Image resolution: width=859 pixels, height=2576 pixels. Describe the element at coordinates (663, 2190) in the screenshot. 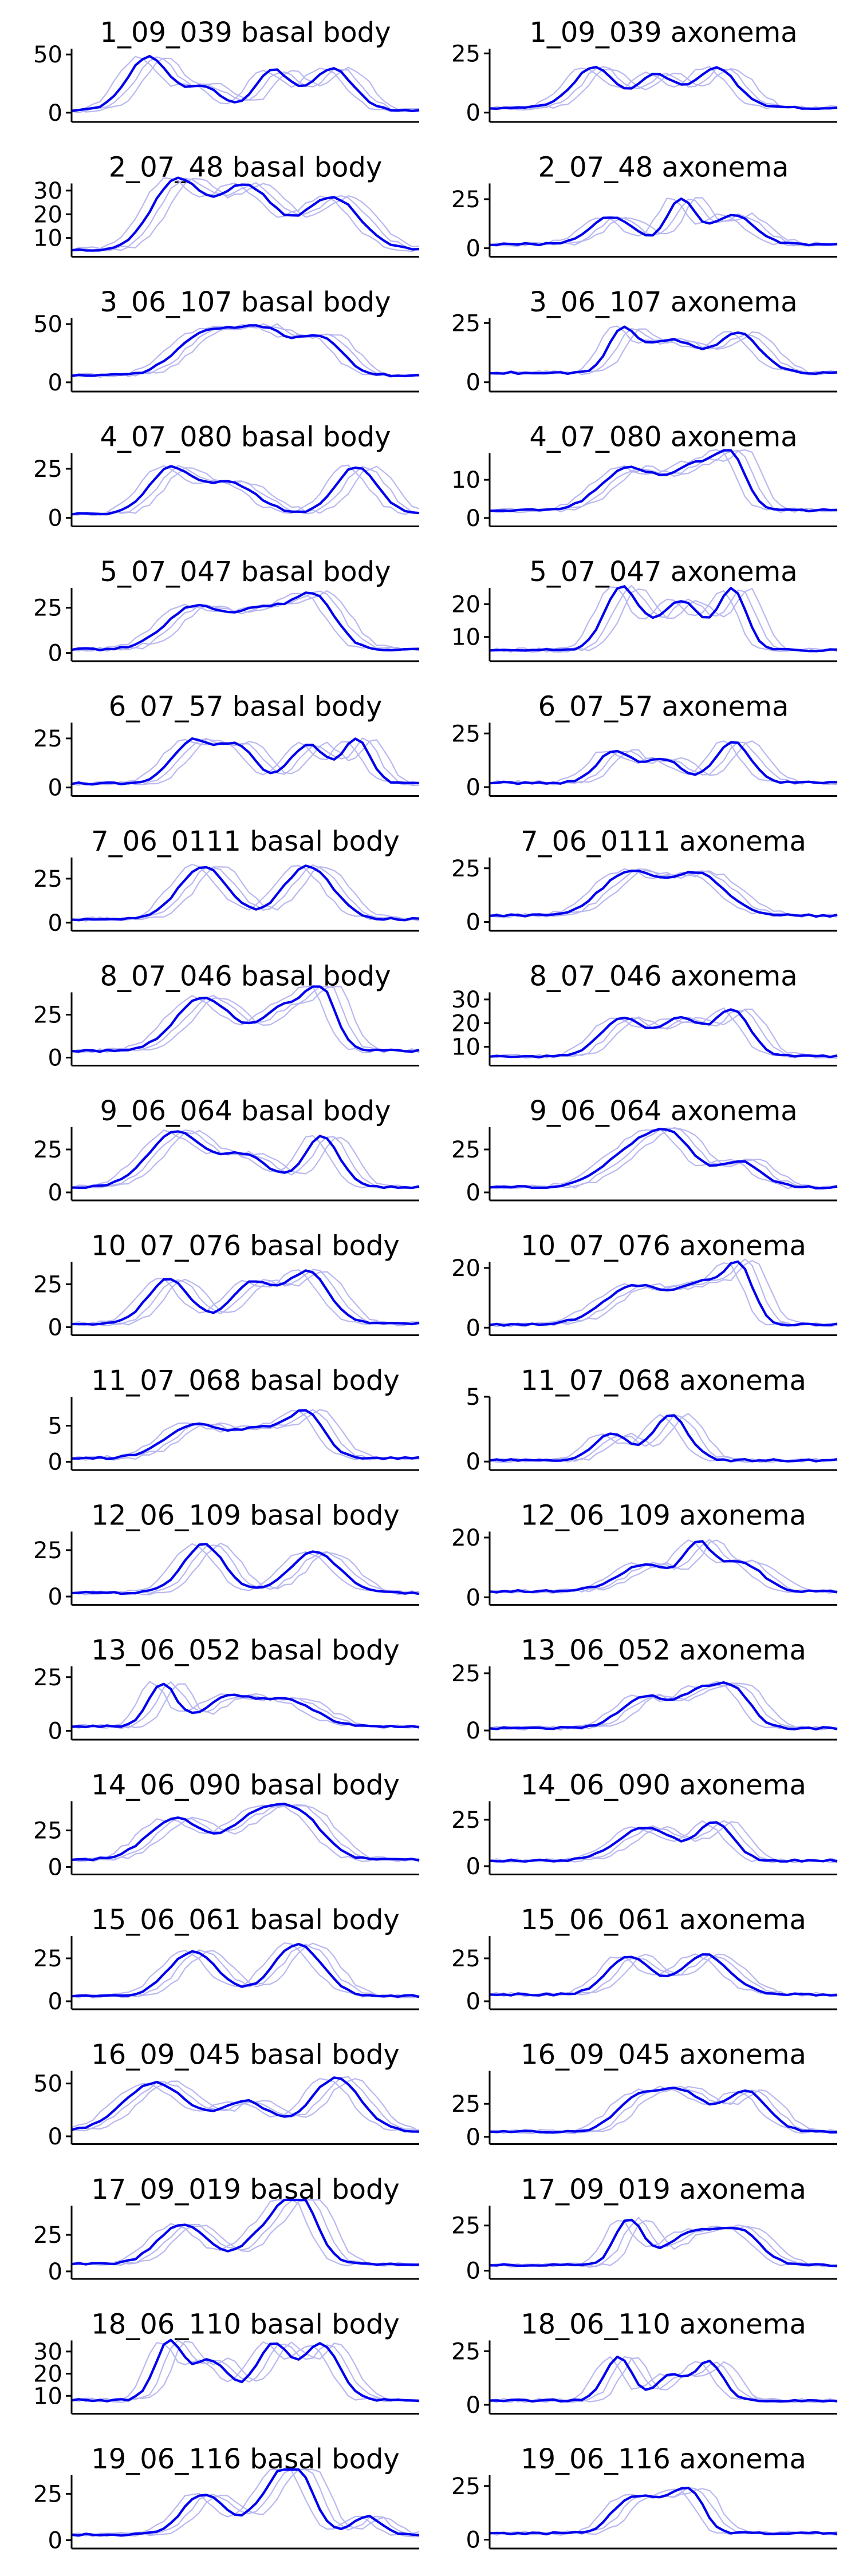

I see `panel-title: 17_09_019 axonema` at that location.